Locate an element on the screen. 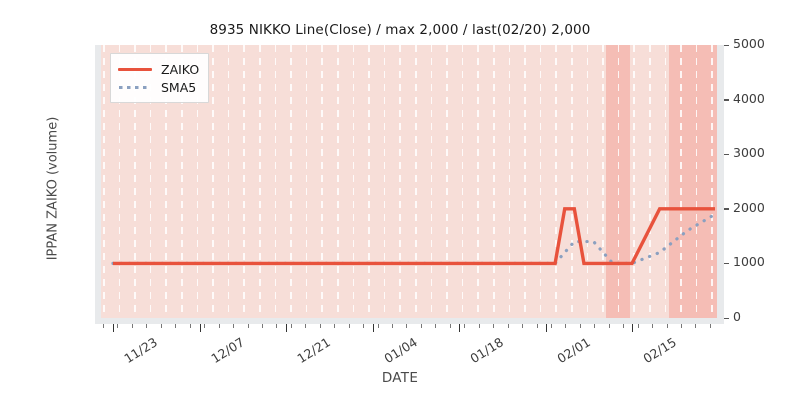  y-tick-label: 0 is located at coordinates (737, 316).